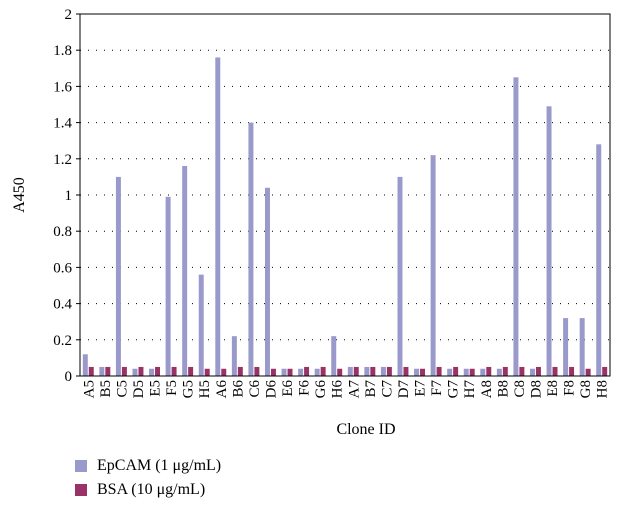 This screenshot has height=507, width=641. What do you see at coordinates (172, 388) in the screenshot?
I see `x-tick-label: F5` at bounding box center [172, 388].